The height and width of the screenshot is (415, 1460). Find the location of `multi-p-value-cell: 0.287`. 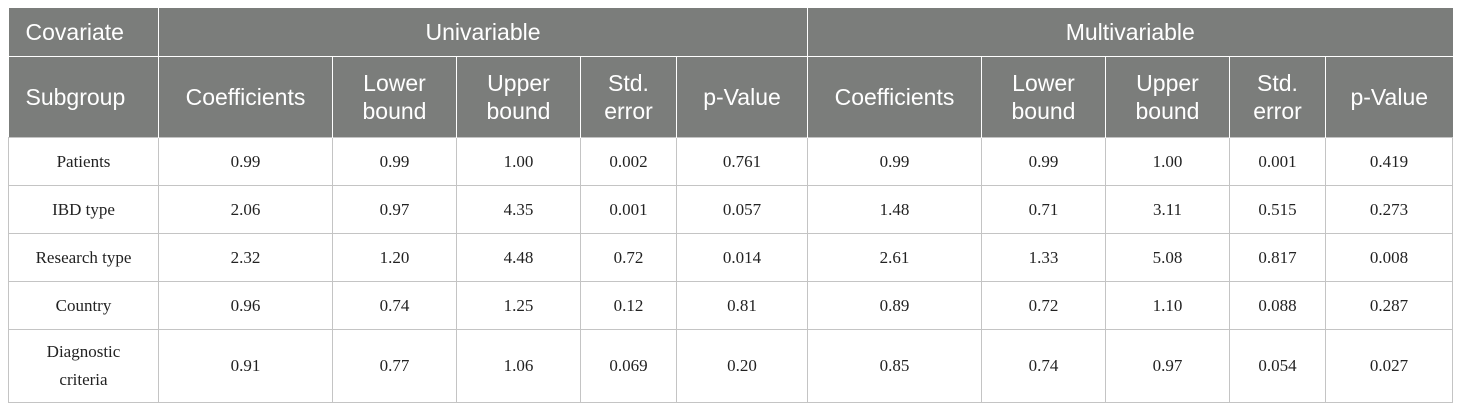

multi-p-value-cell: 0.287 is located at coordinates (1389, 305).